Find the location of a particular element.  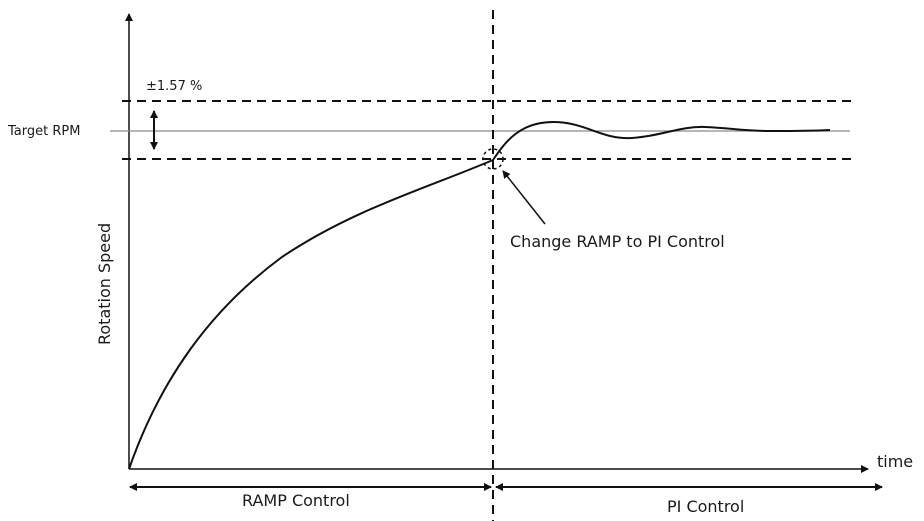

annotation-label: Change RAMP to PI Control is located at coordinates (617, 241).